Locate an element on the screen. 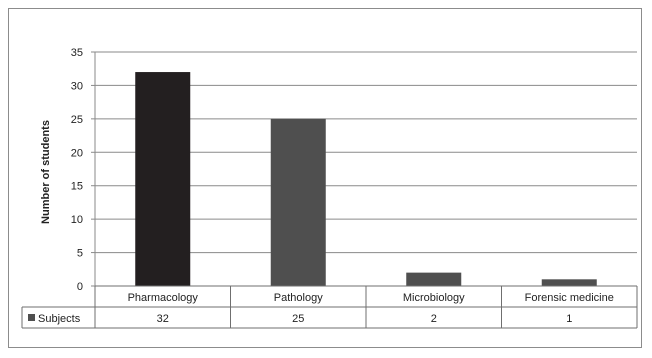 This screenshot has height=358, width=652. table-value: 1 is located at coordinates (569, 319).